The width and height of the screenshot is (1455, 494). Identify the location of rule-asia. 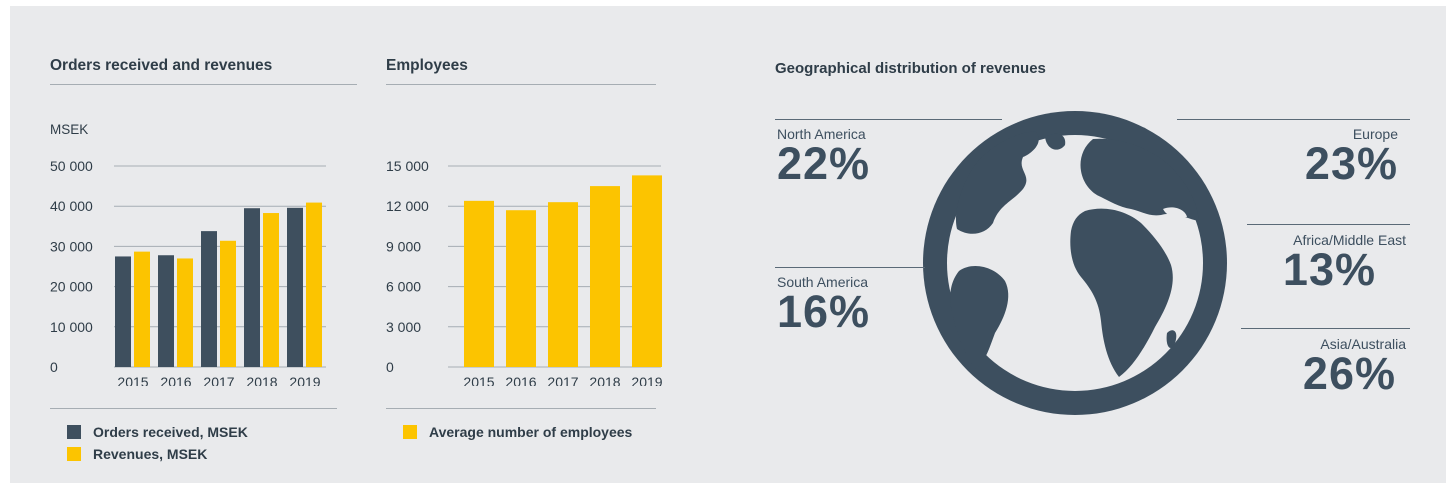
(1325, 328).